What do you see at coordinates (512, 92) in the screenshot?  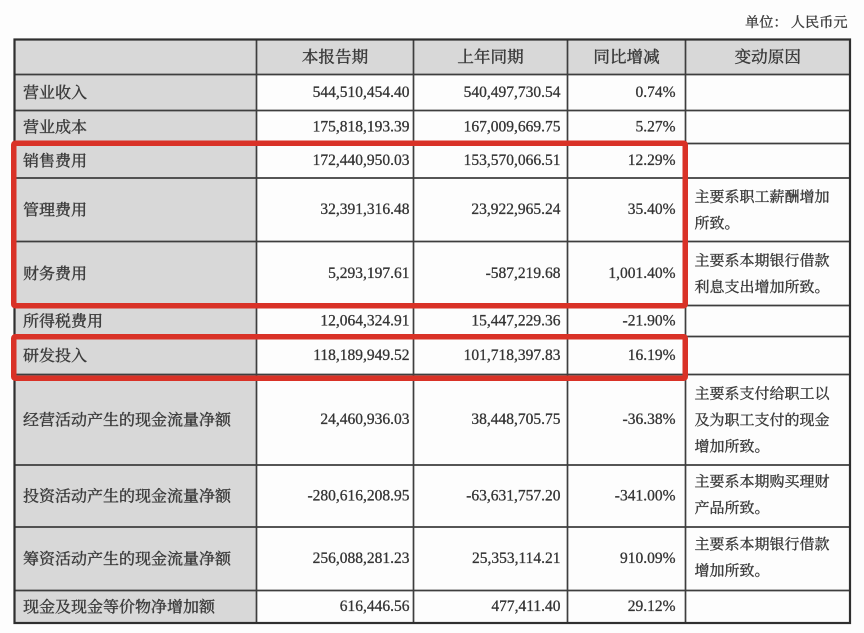 I see `svg-text: 540,497,730.54` at bounding box center [512, 92].